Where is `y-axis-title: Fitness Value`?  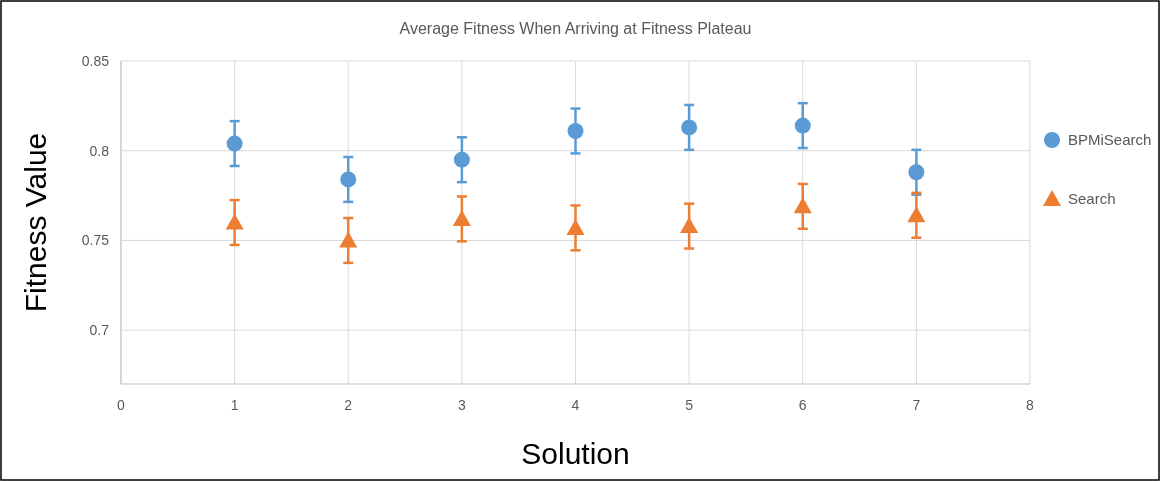 y-axis-title: Fitness Value is located at coordinates (35, 222).